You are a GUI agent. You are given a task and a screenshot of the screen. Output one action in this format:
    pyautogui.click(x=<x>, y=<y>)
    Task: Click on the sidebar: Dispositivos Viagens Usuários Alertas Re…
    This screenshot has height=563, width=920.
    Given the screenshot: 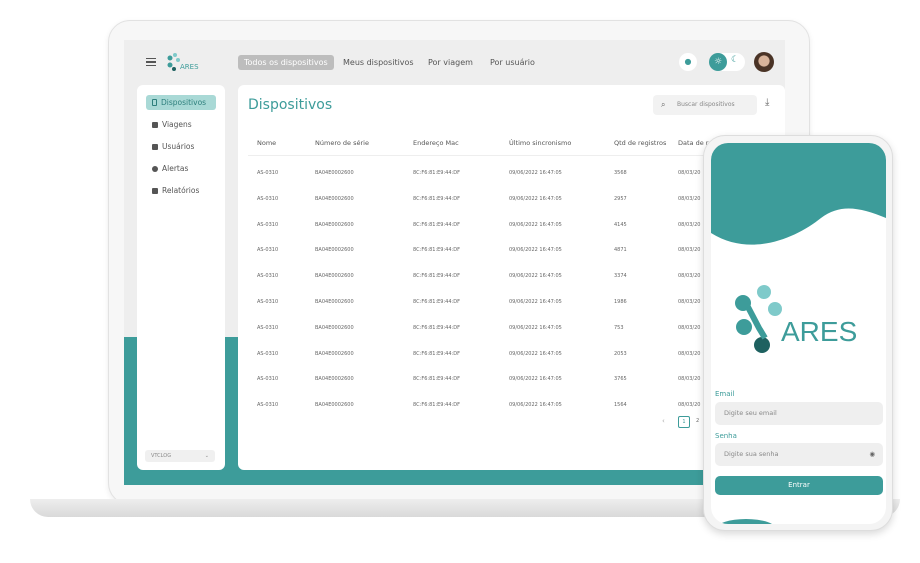 What is the action you would take?
    pyautogui.click(x=181, y=277)
    